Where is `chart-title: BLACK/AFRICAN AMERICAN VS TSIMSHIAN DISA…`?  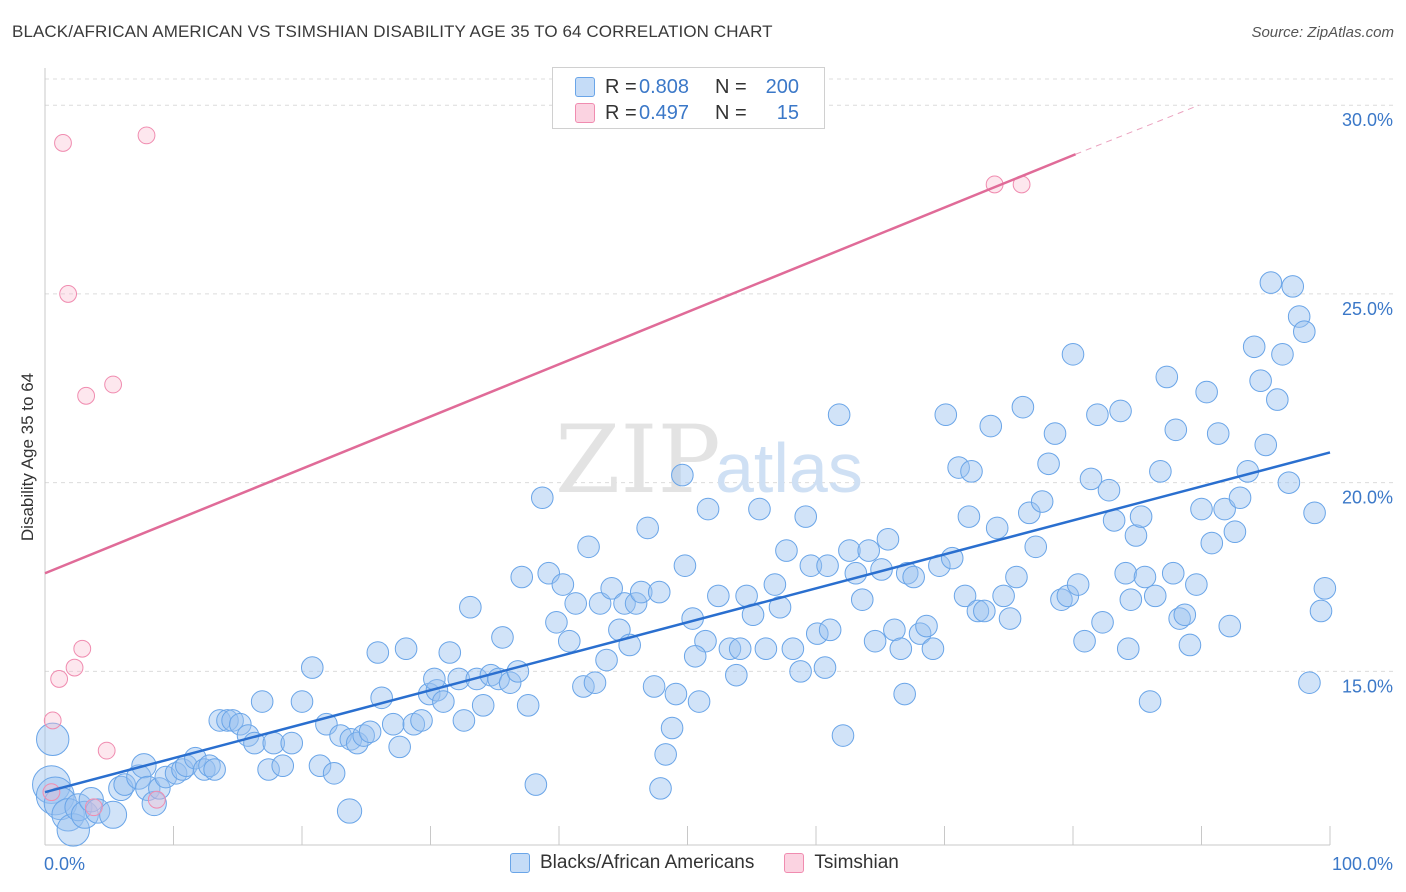 chart-title: BLACK/AFRICAN AMERICAN VS TSIMSHIAN DISA… is located at coordinates (392, 31).